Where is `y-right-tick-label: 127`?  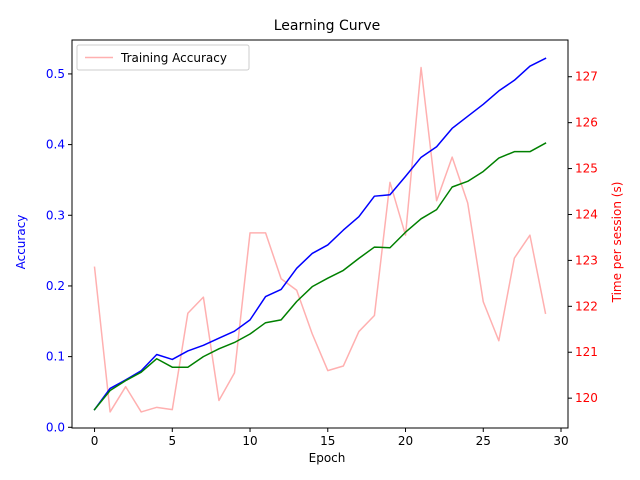 y-right-tick-label: 127 is located at coordinates (586, 77).